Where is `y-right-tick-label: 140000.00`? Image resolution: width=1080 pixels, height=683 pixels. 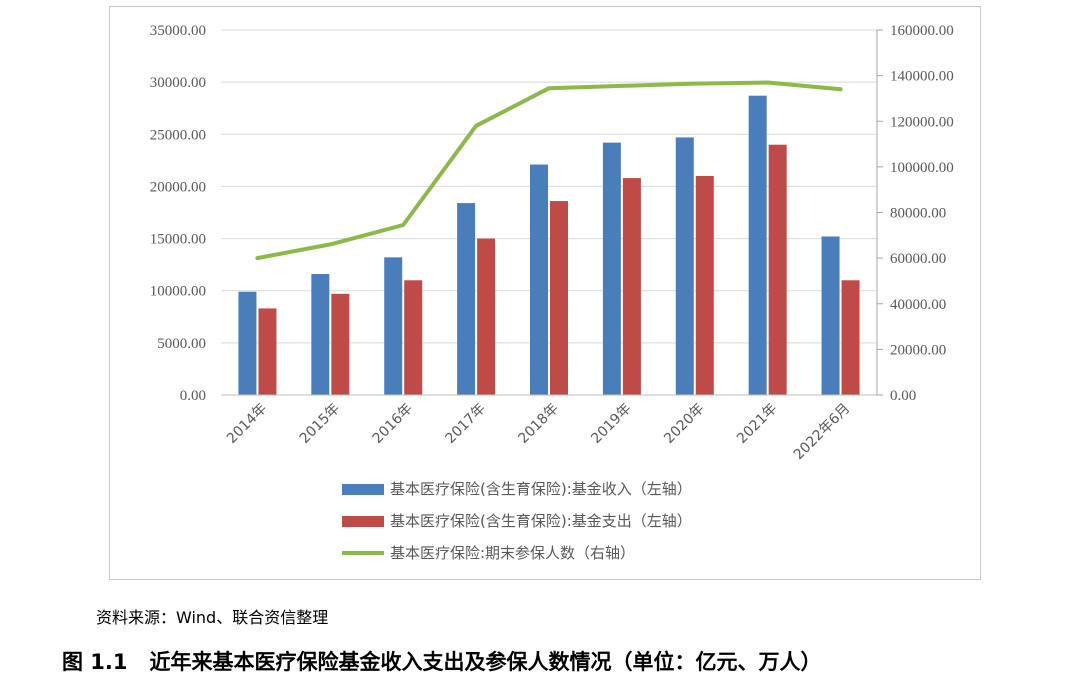
y-right-tick-label: 140000.00 is located at coordinates (922, 77).